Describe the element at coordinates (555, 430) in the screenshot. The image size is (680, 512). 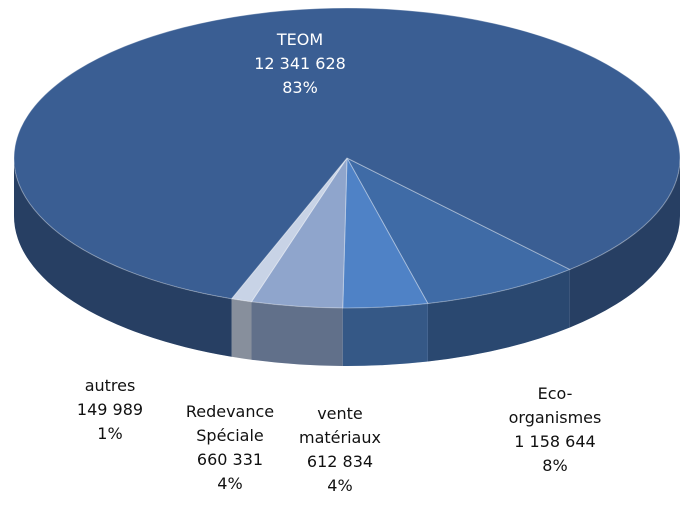
I see `data-label: Eco-organismes 1 158 644 8%` at that location.